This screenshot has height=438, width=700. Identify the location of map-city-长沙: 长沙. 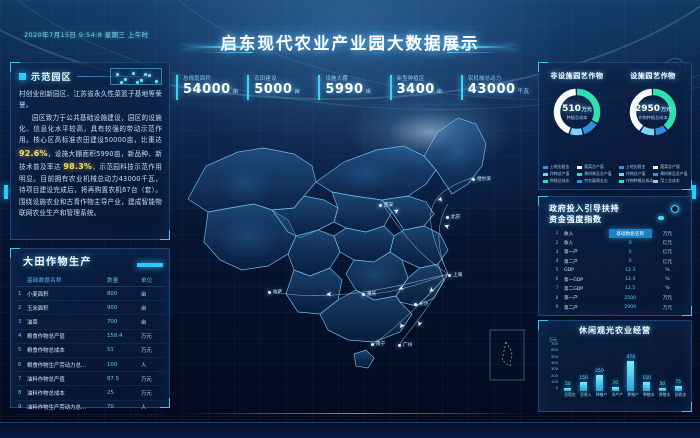
(421, 304).